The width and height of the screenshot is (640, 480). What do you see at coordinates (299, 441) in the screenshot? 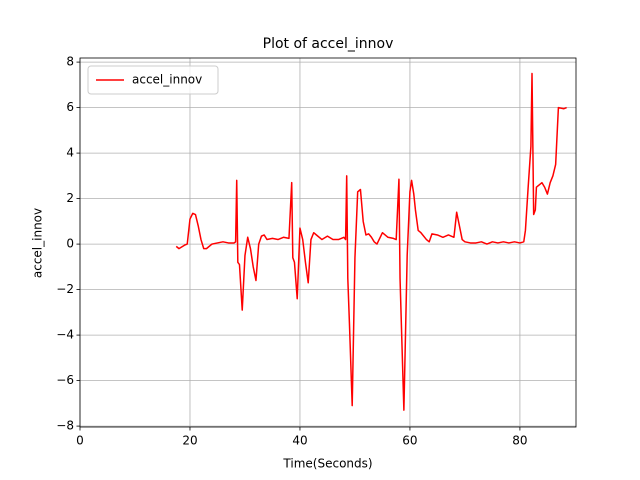
I see `x-tick-label: 40` at bounding box center [299, 441].